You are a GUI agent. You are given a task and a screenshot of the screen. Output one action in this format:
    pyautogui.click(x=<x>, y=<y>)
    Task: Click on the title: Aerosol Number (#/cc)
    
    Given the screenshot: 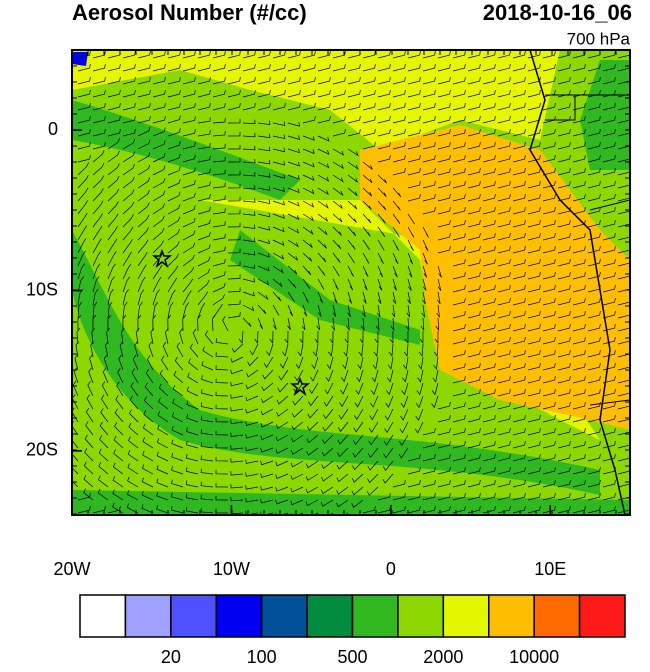 What is the action you would take?
    pyautogui.click(x=189, y=12)
    